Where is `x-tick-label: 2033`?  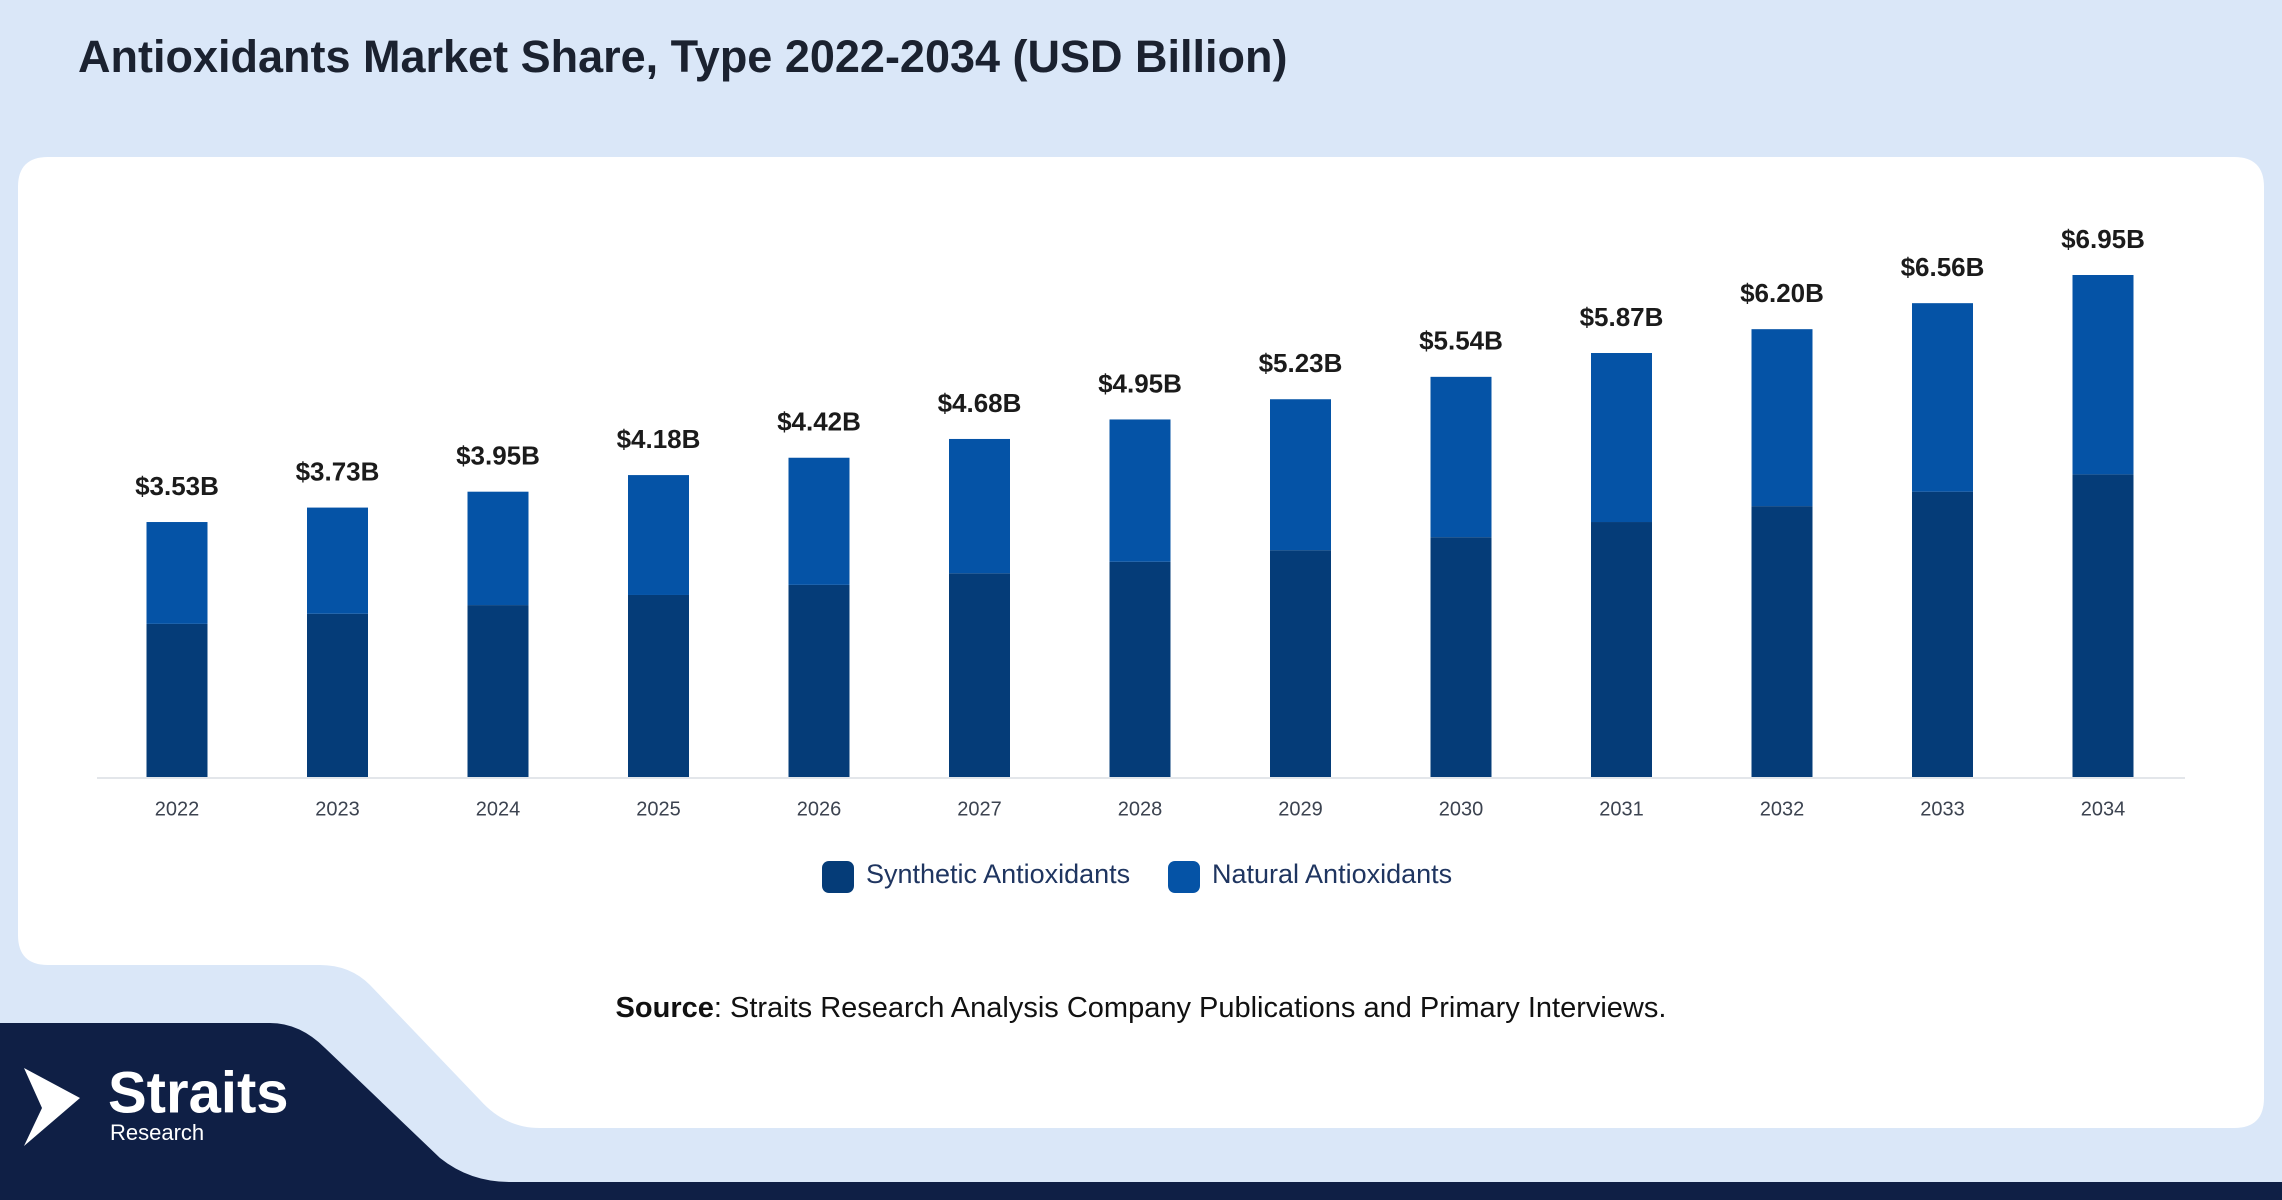 x-tick-label: 2033 is located at coordinates (1942, 809).